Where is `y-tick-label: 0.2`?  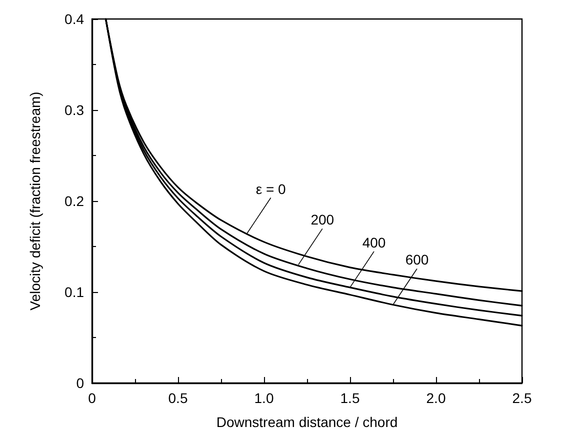
y-tick-label: 0.2 is located at coordinates (74, 201).